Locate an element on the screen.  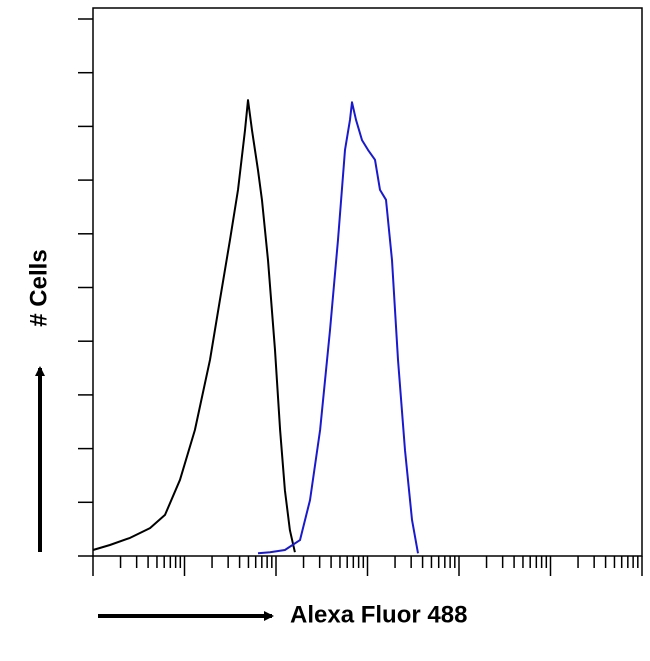
y-axis-label: # Cells is located at coordinates (38, 287).